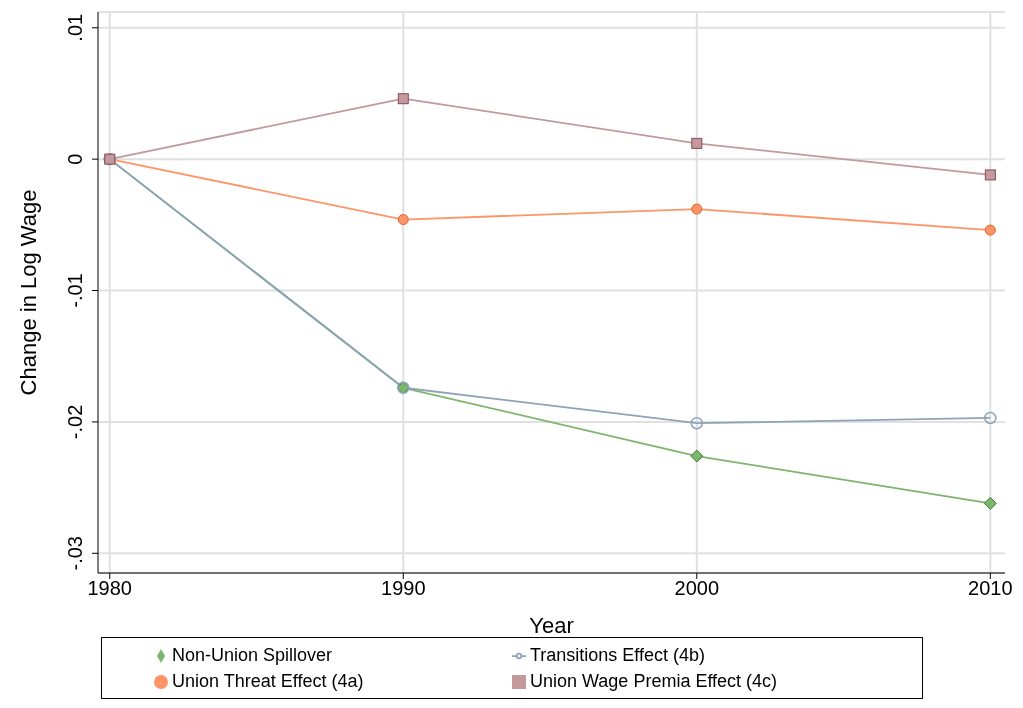  What do you see at coordinates (551, 625) in the screenshot?
I see `x-axis-title: Year` at bounding box center [551, 625].